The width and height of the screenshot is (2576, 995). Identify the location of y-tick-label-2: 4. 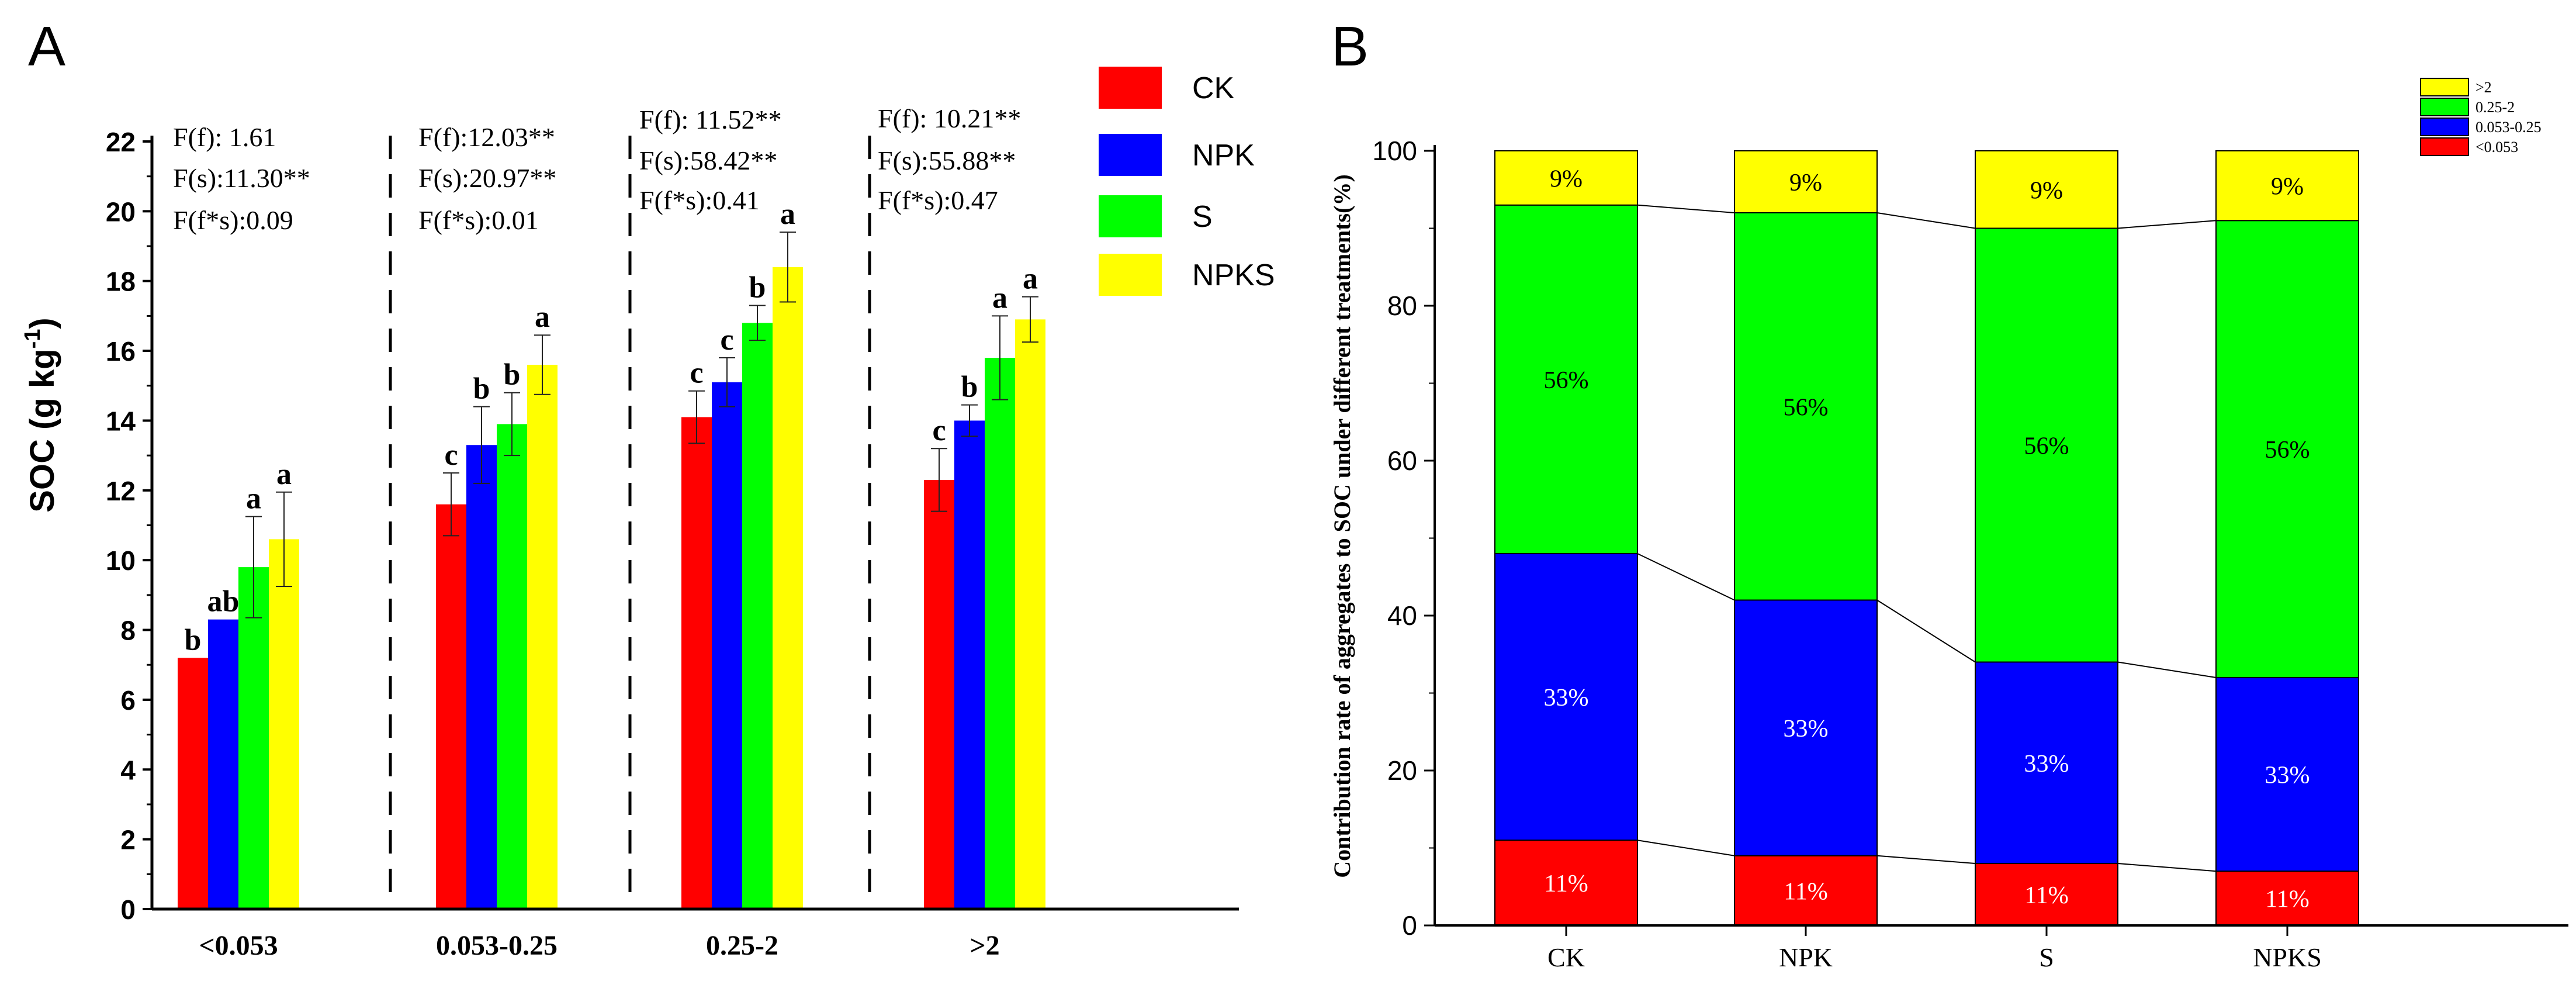
(128, 770).